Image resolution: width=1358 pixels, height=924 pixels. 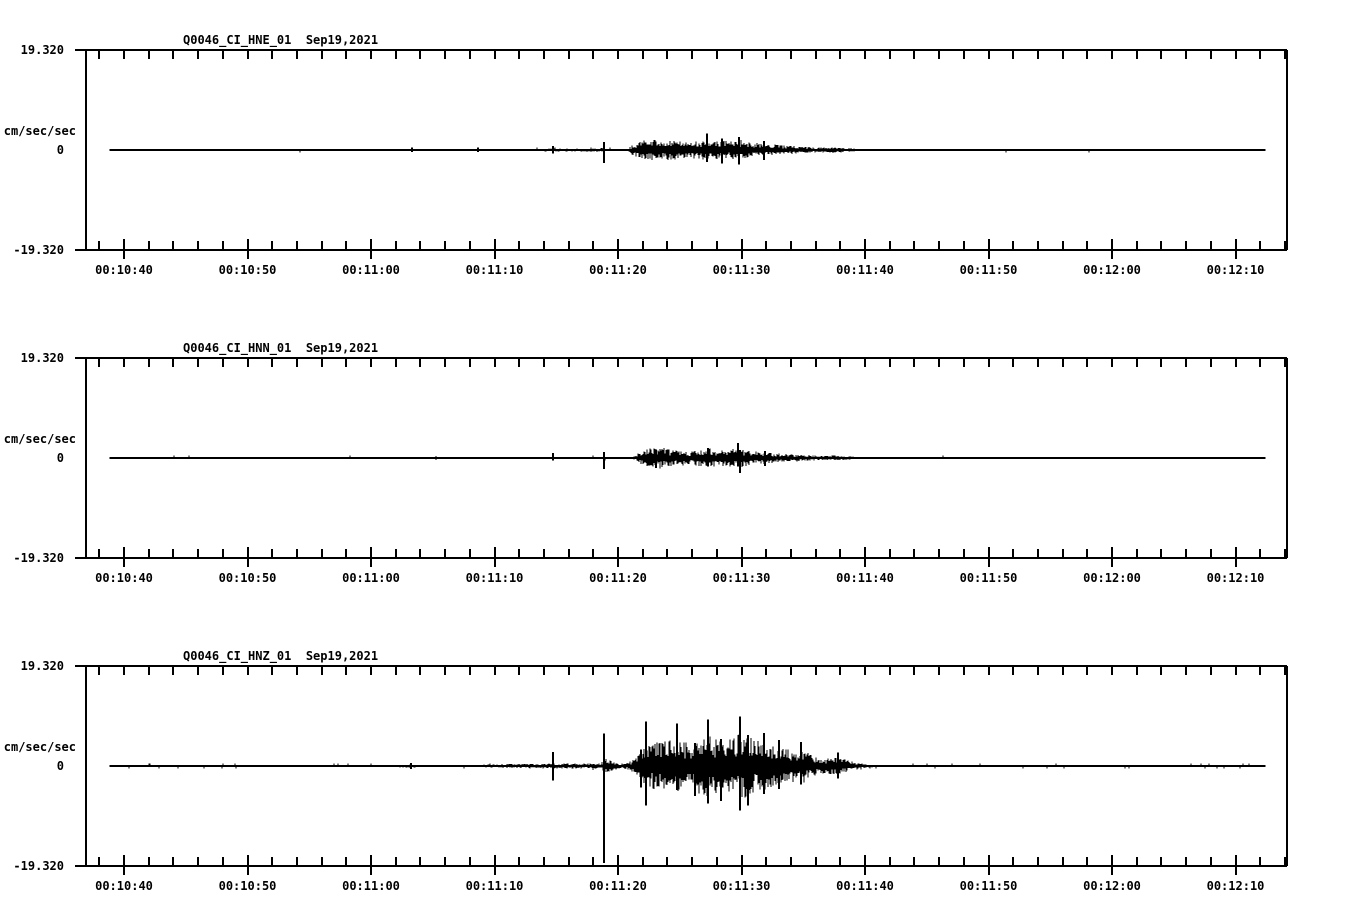 What do you see at coordinates (281, 40) in the screenshot?
I see `panel-title: Q0046_CI_HNE_01 Sep19,2021` at bounding box center [281, 40].